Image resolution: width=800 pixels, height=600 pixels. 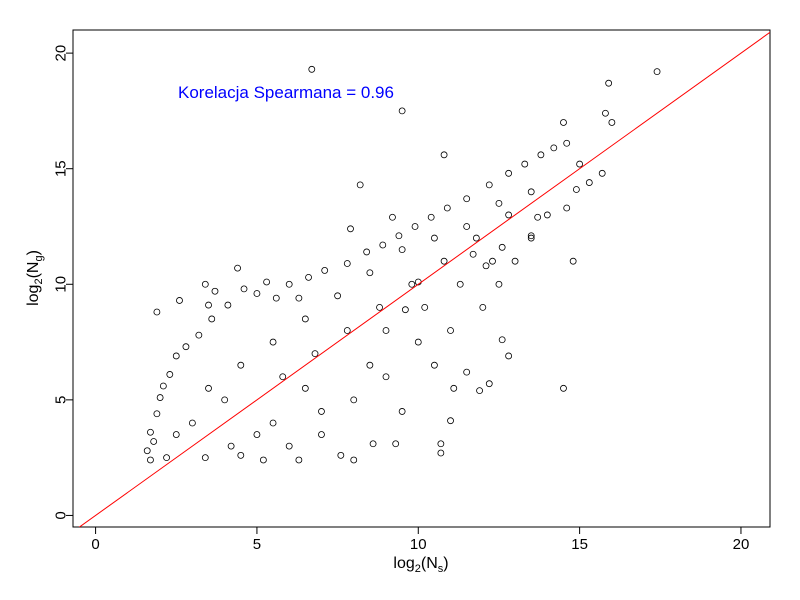 What do you see at coordinates (418, 544) in the screenshot?
I see `x-tick-label: 10` at bounding box center [418, 544].